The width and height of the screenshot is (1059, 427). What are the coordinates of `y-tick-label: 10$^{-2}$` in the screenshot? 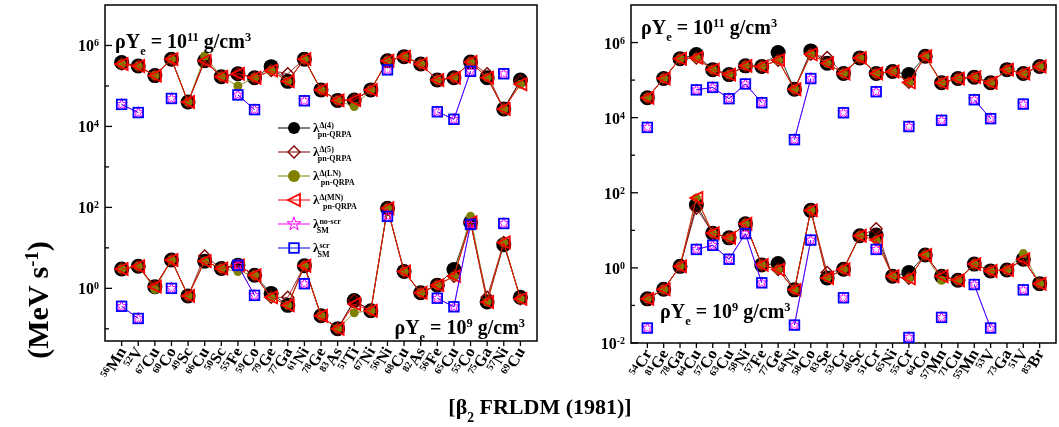 It's located at (613, 343).